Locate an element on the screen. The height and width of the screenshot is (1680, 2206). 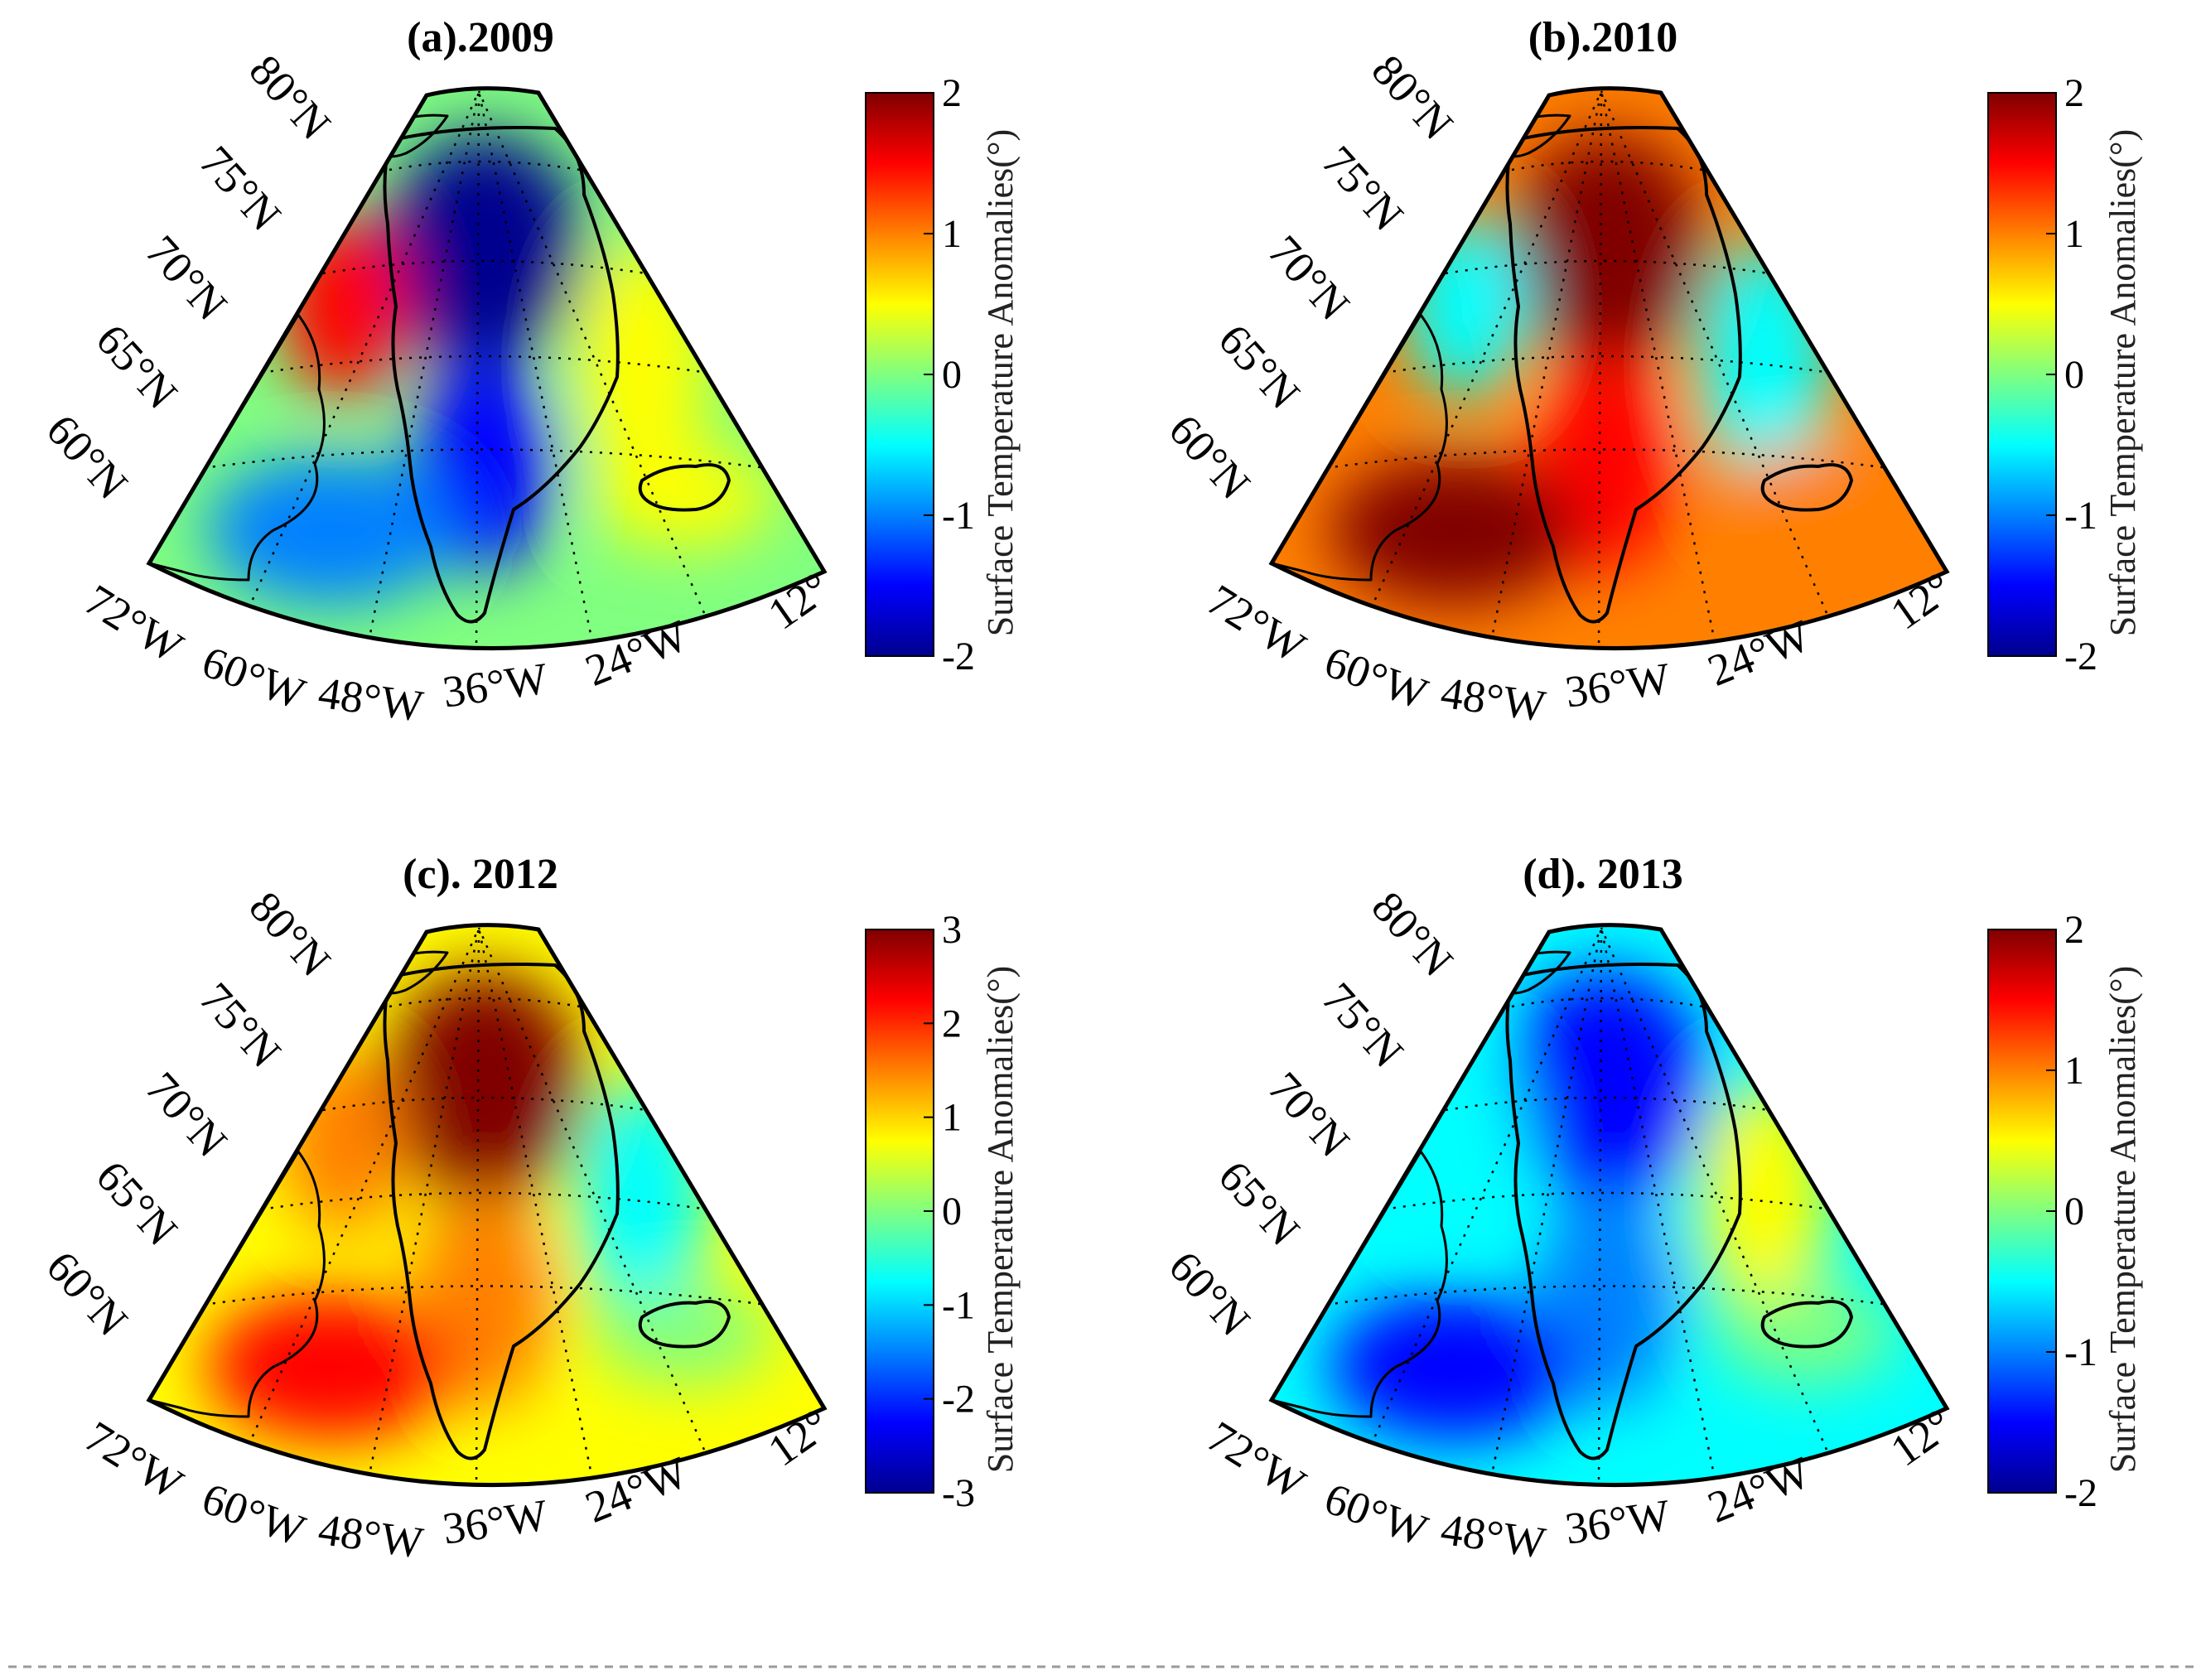
colorbar-tick-label: 3 is located at coordinates (952, 930).